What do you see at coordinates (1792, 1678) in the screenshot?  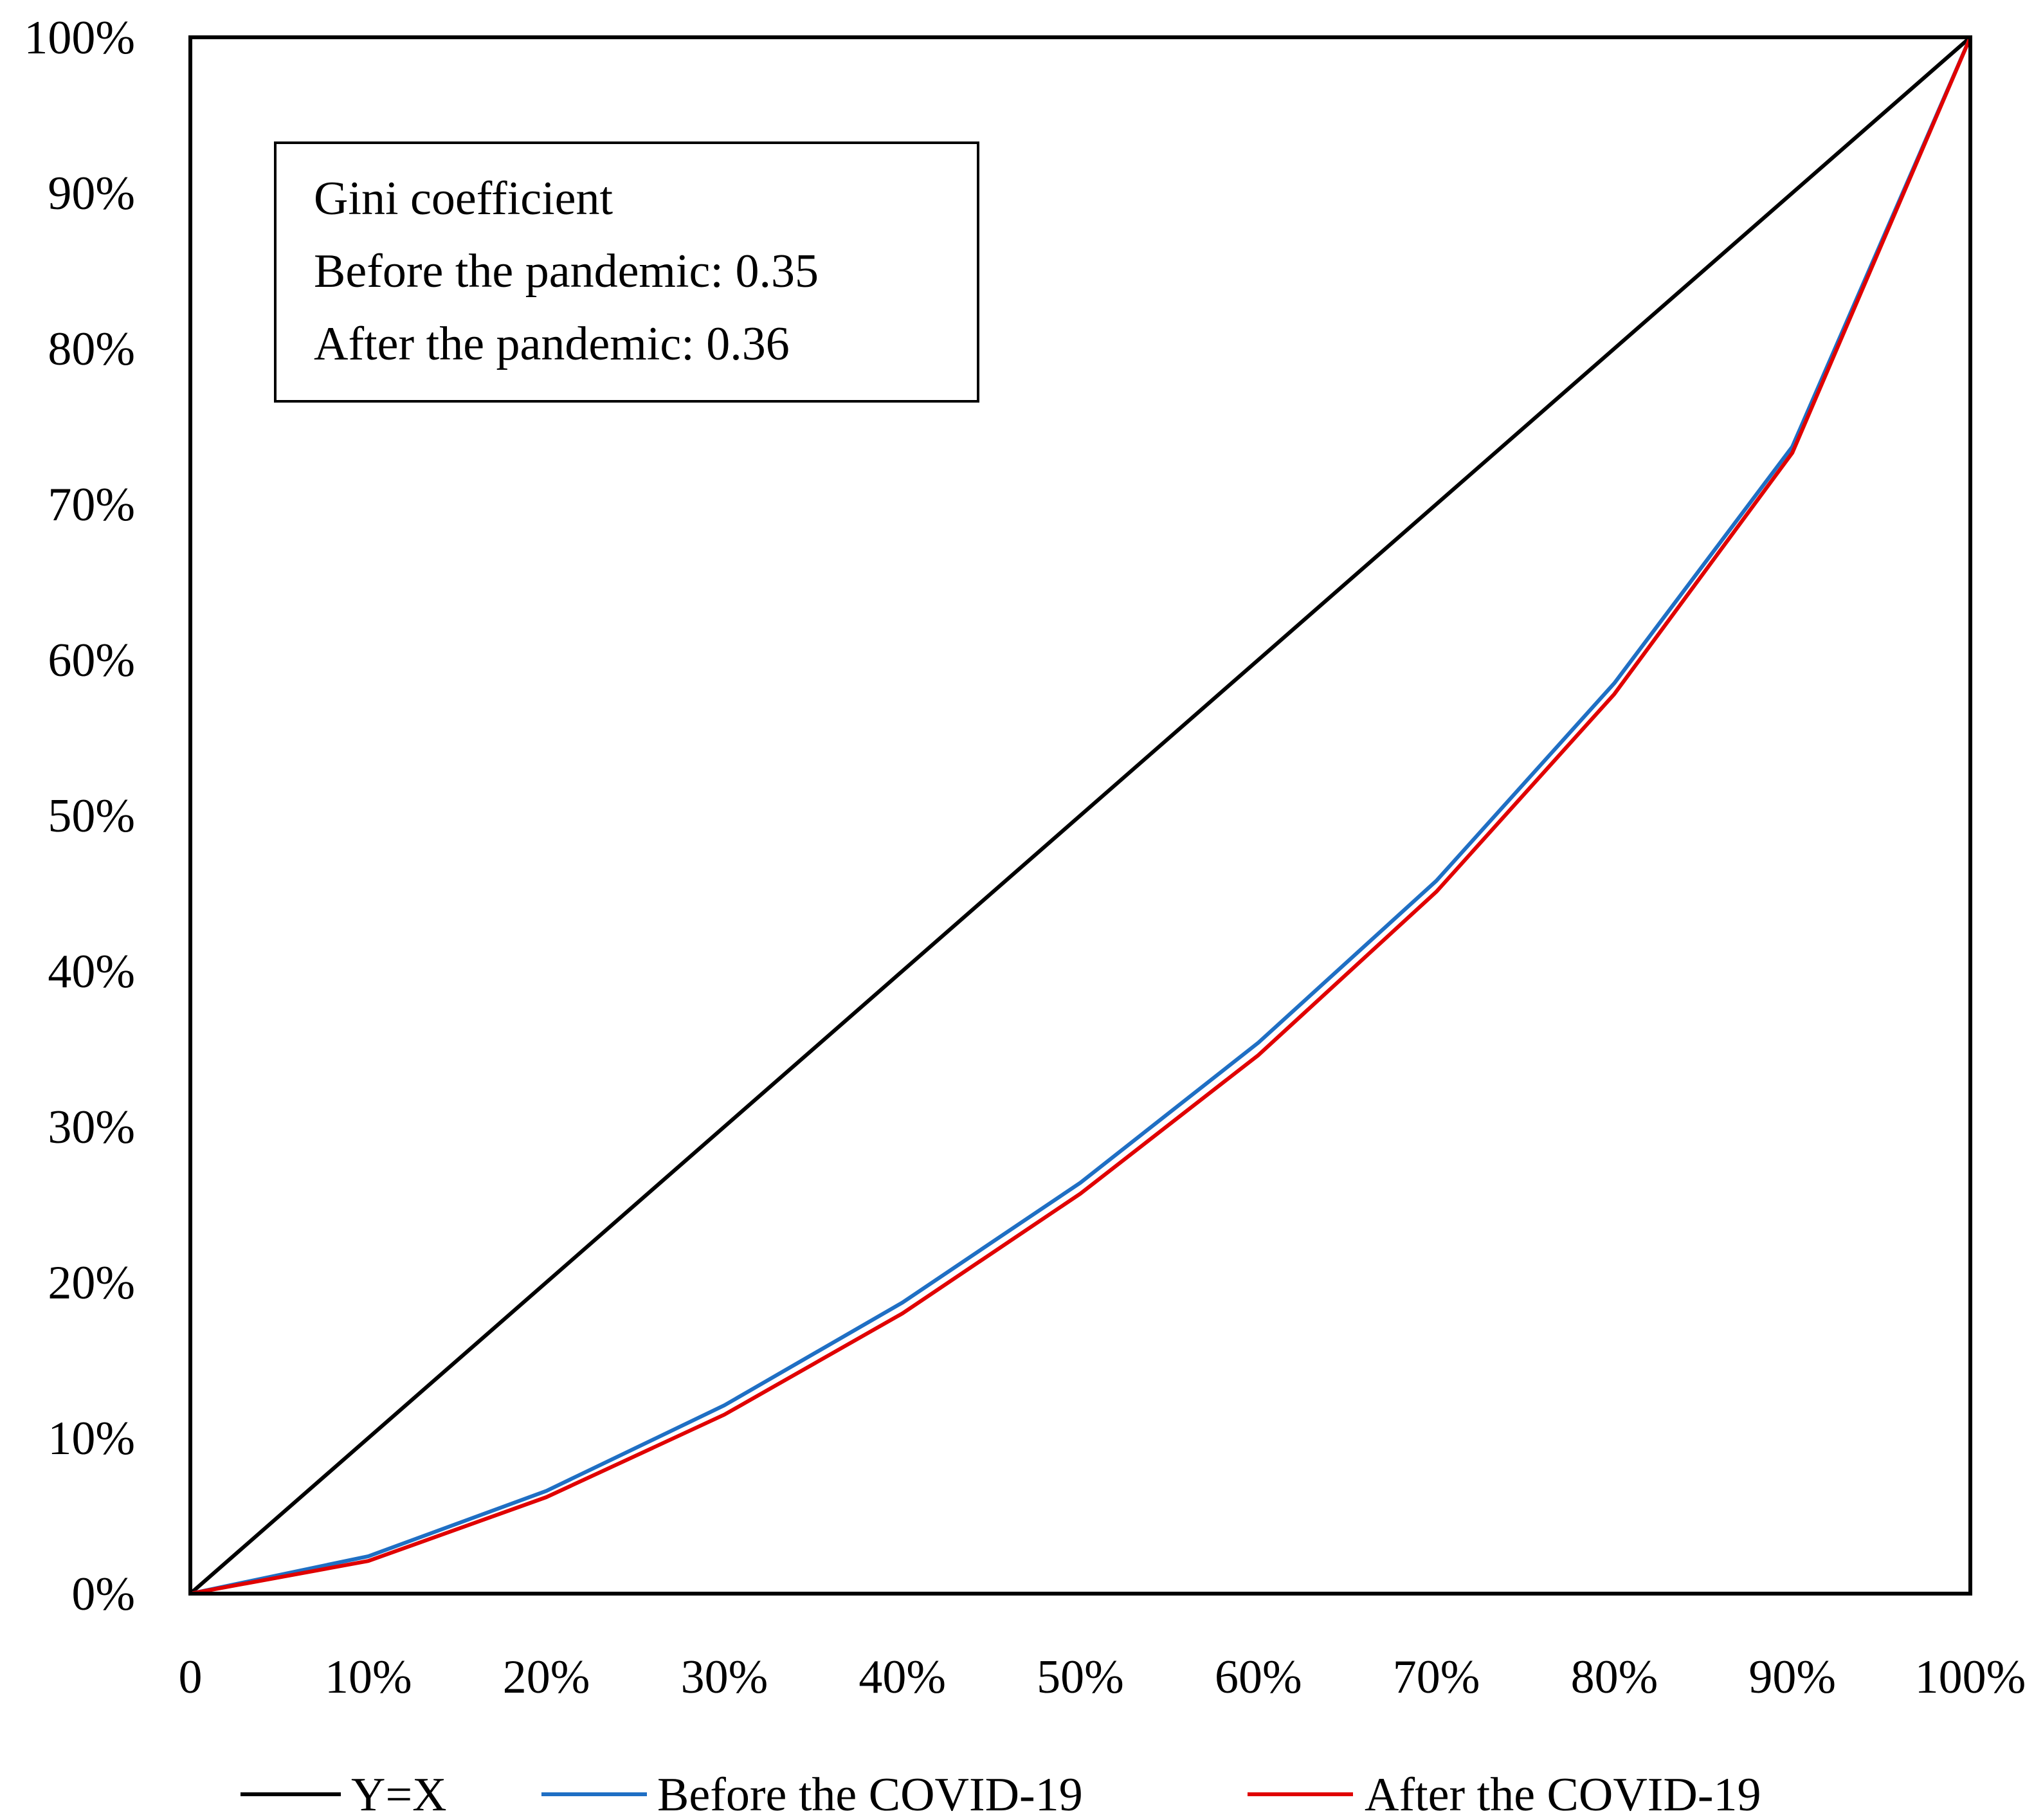 I see `x-tick-label: 90%` at bounding box center [1792, 1678].